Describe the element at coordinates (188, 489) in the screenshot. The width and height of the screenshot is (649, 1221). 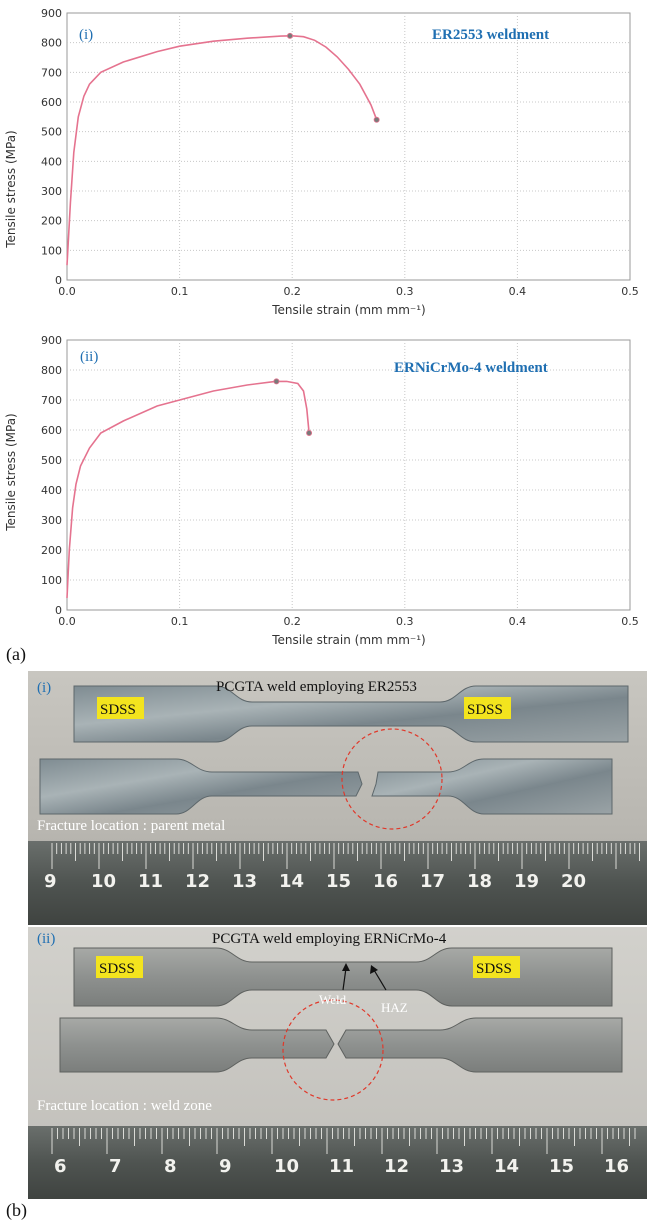
I see `stress-strain-curve-ii` at that location.